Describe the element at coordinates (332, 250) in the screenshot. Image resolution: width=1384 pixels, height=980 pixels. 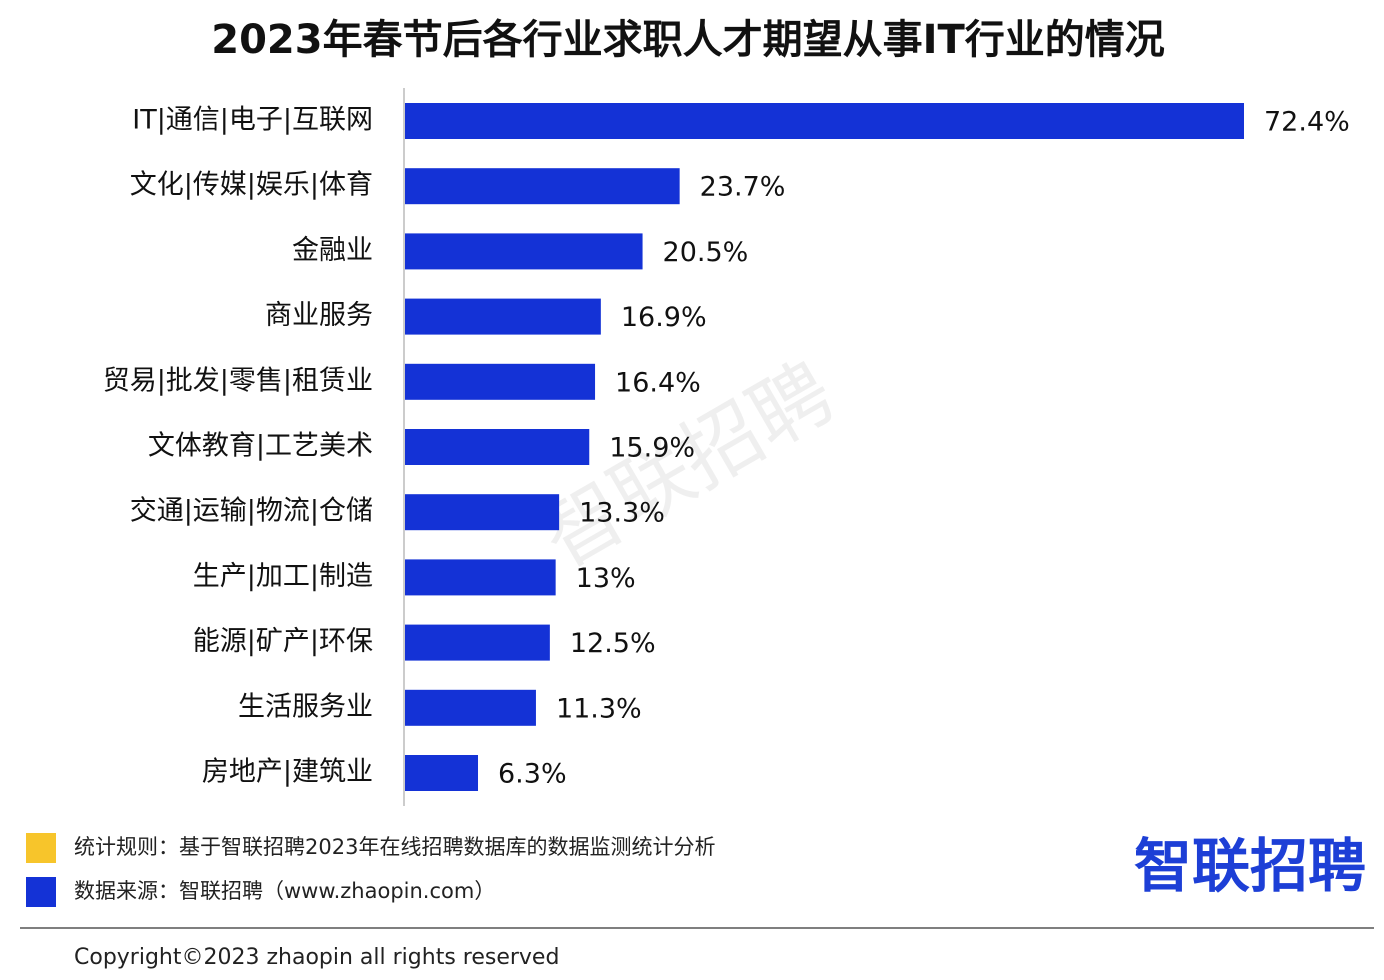
I see `category-label: 金融业` at that location.